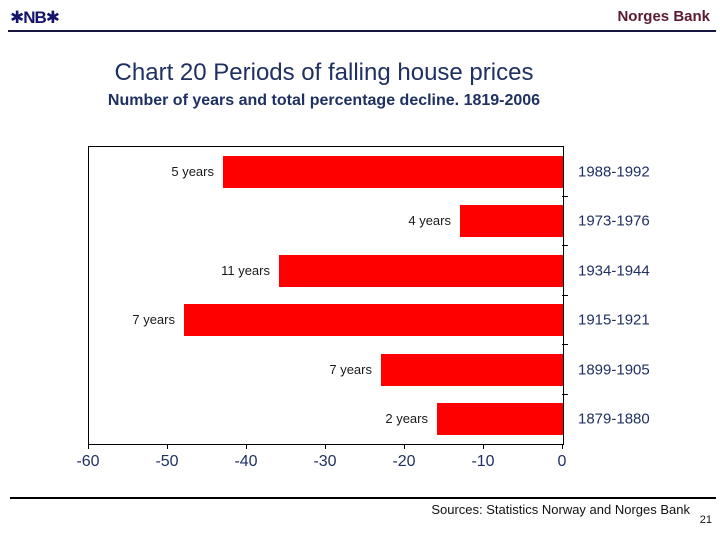  Describe the element at coordinates (483, 461) in the screenshot. I see `x-axis-tick-label: -10` at that location.